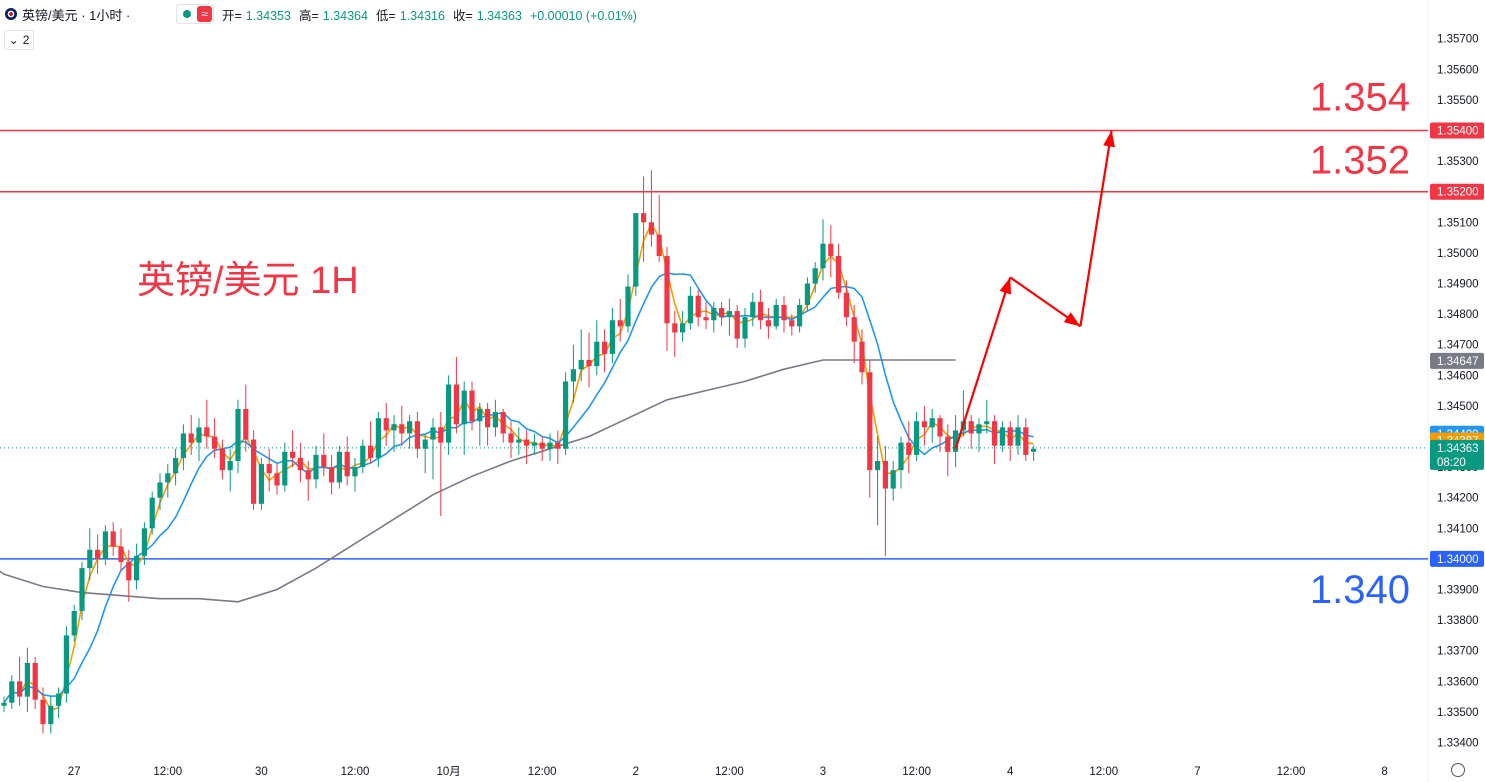 Image resolution: width=1485 pixels, height=782 pixels. Describe the element at coordinates (76, 15) in the screenshot. I see `symbol-title: 英镑/美元 · 1小时 ·` at that location.